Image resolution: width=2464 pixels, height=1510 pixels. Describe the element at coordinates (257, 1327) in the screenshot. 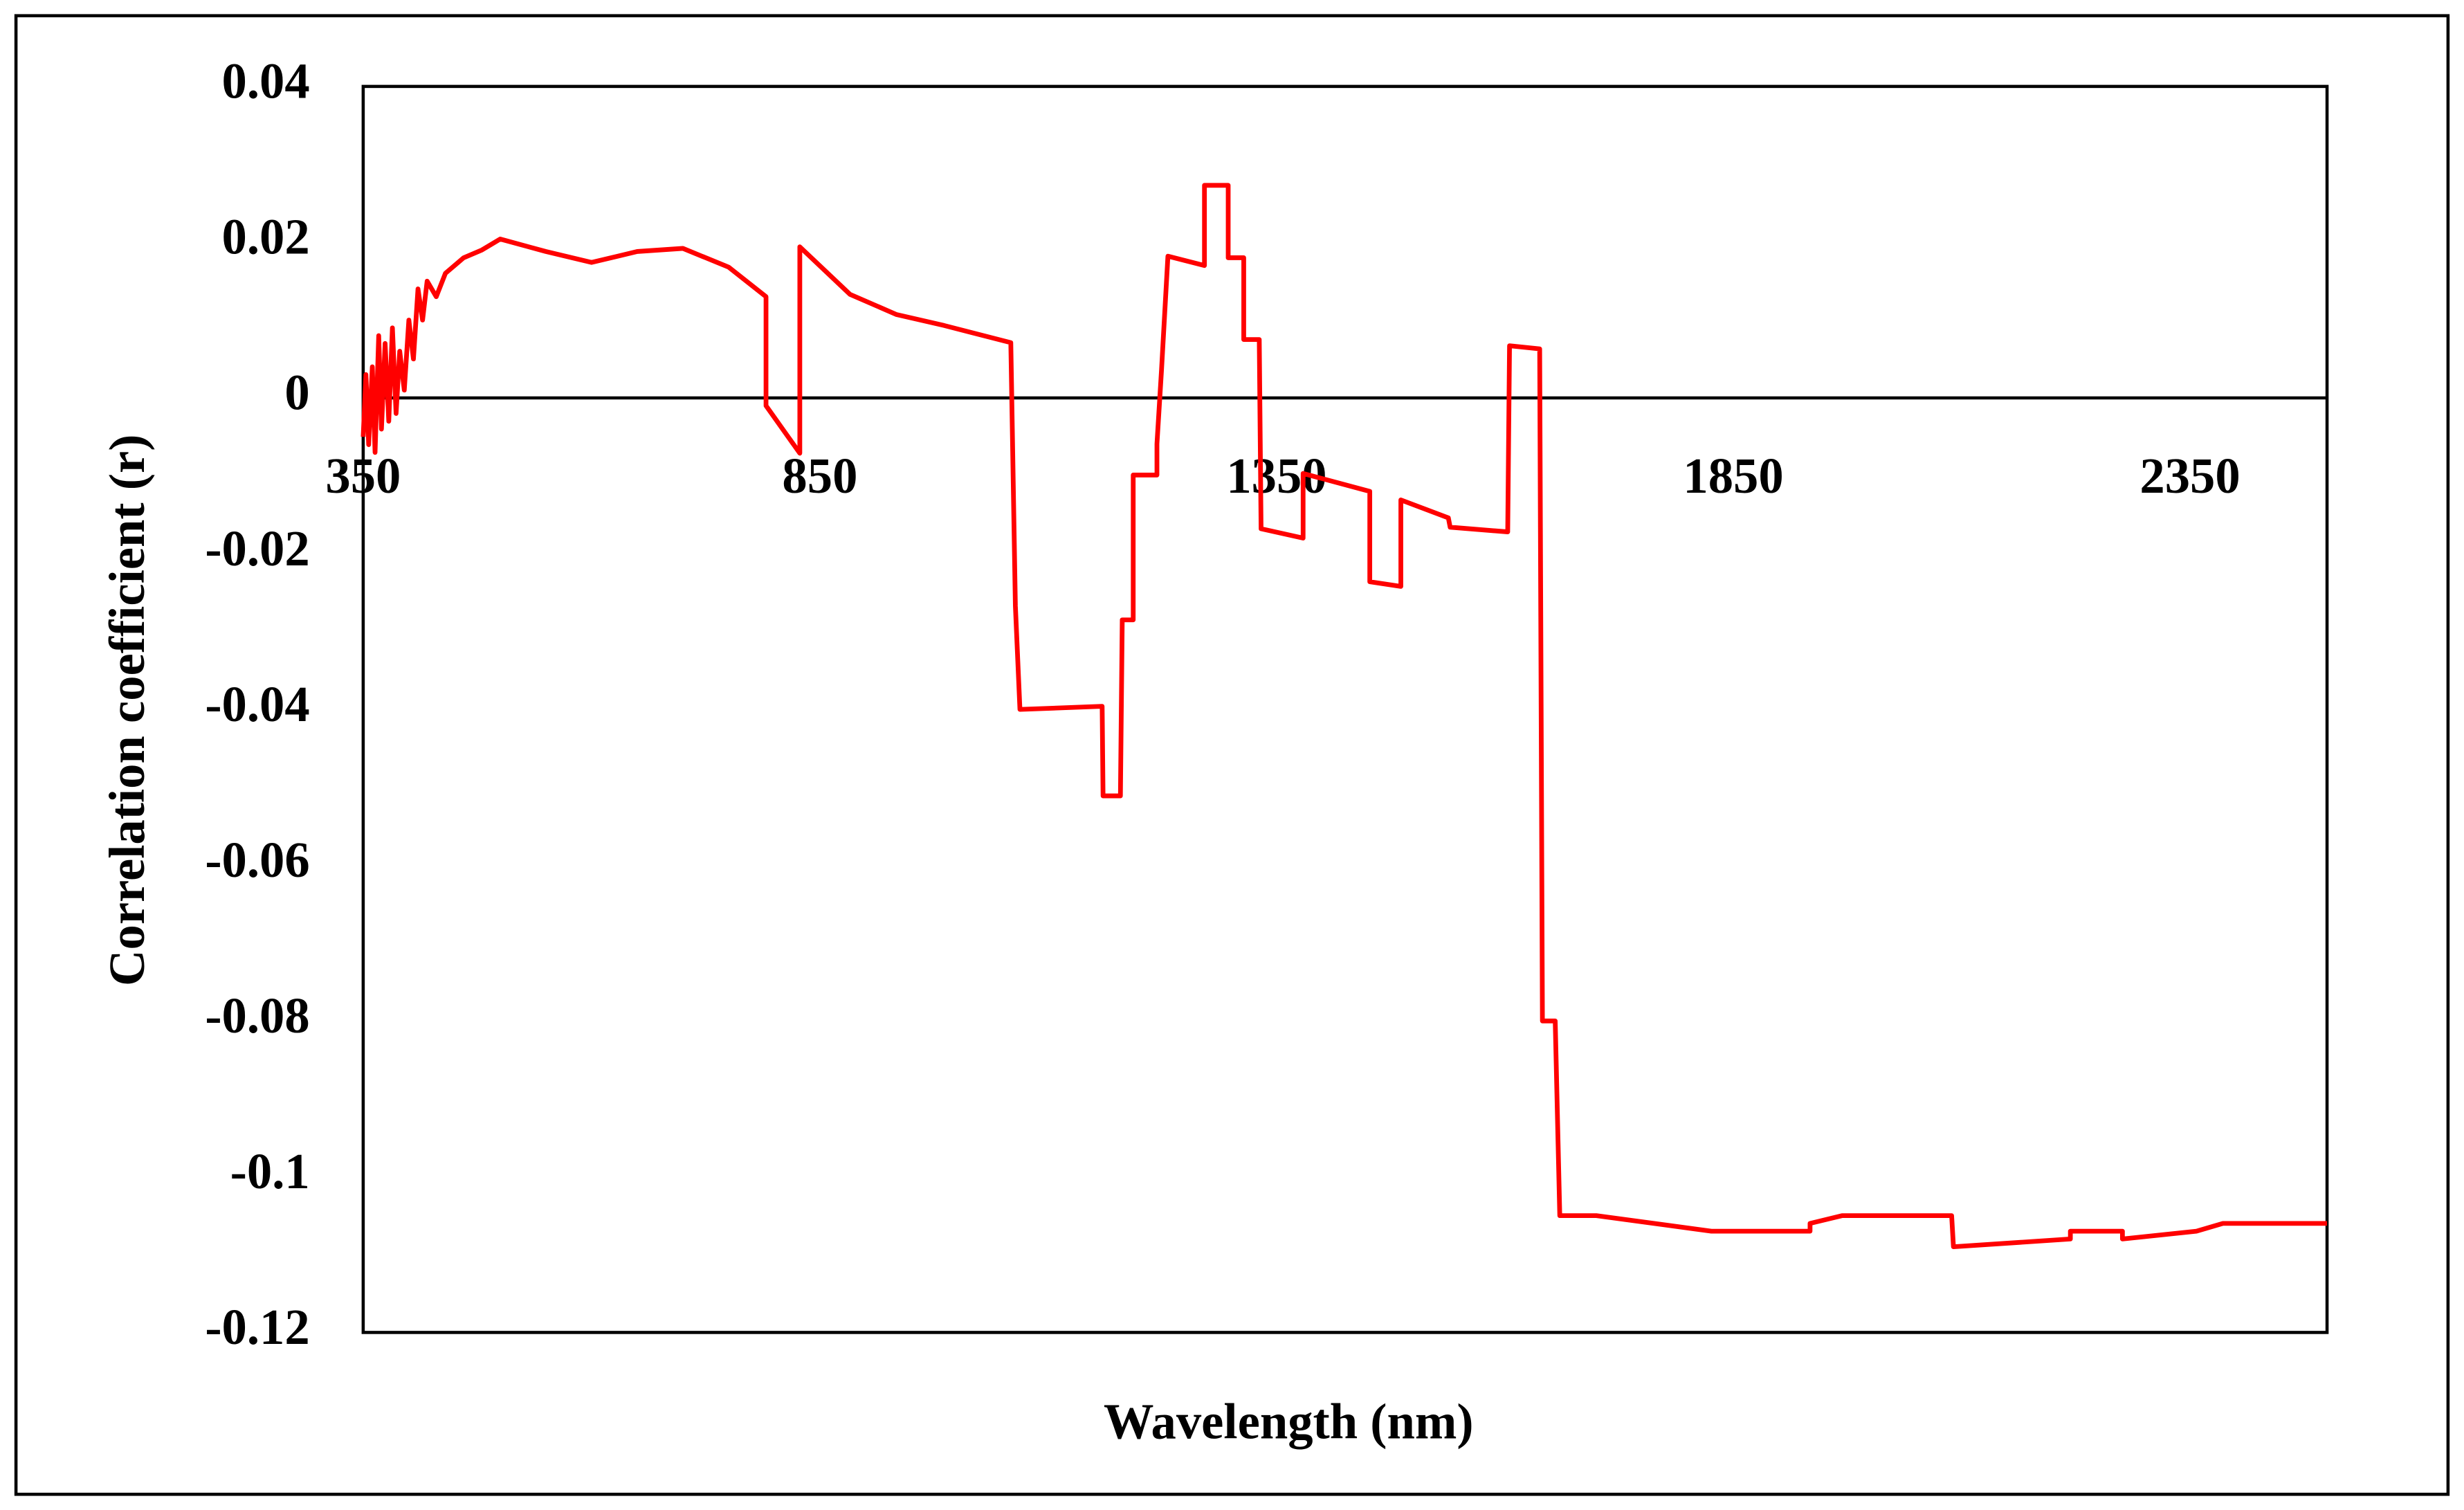

I see `y-tick-label: -0.12` at that location.